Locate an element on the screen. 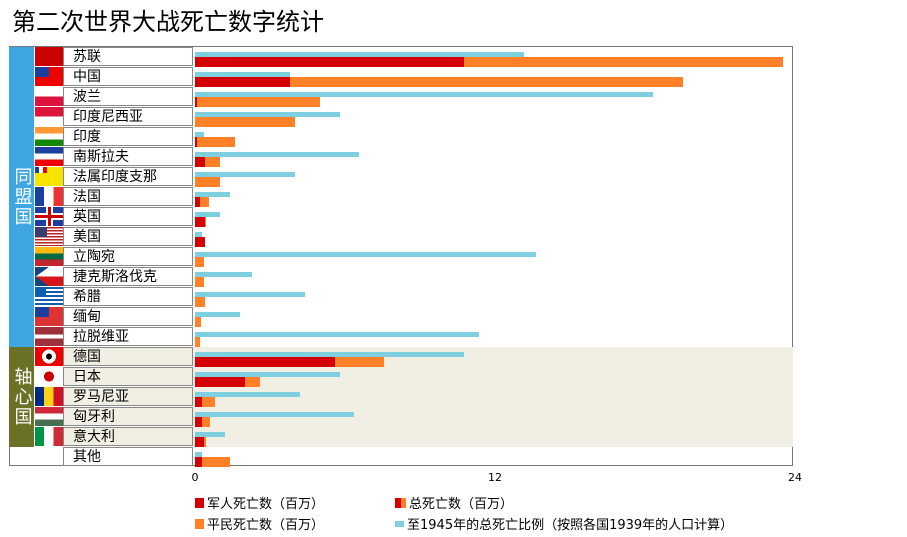 This screenshot has height=537, width=907. category-label: 捷克斯洛伐克 is located at coordinates (128, 276).